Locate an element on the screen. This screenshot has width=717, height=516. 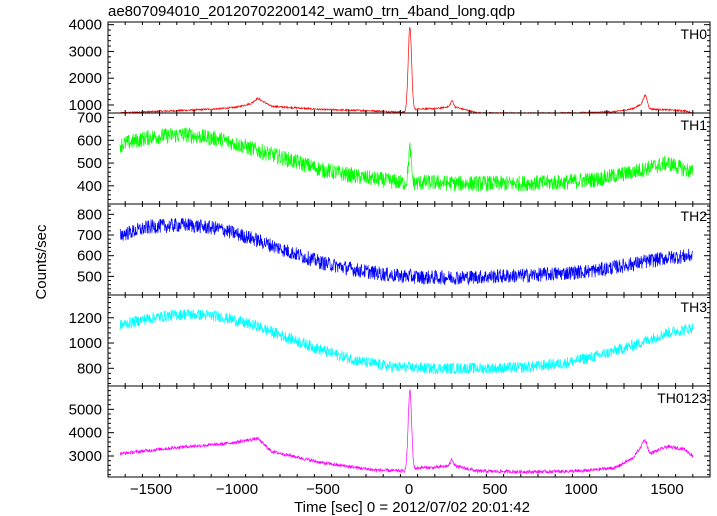
series-line-th3 is located at coordinates (406, 342).